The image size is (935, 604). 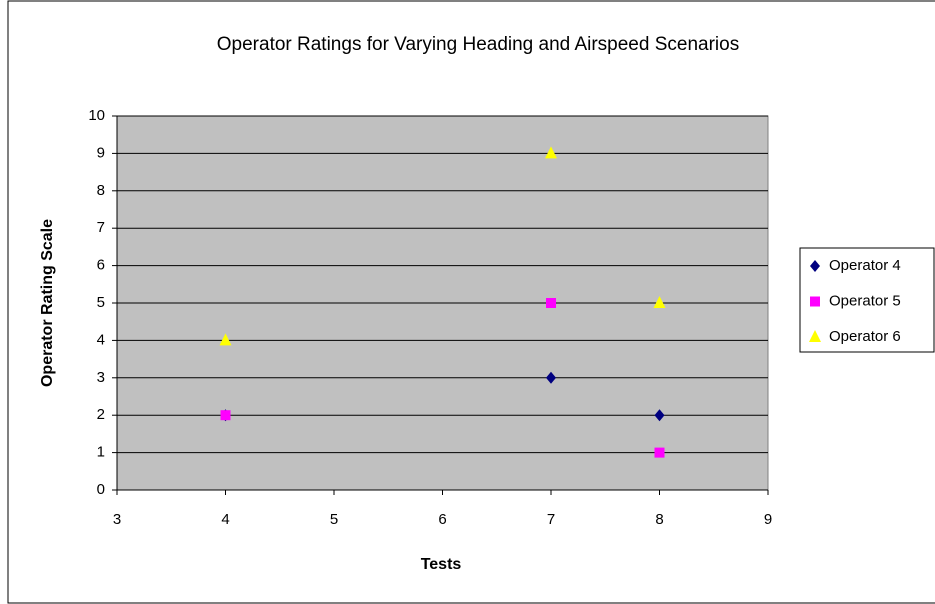 I want to click on y-tick-label: 3, so click(x=101, y=377).